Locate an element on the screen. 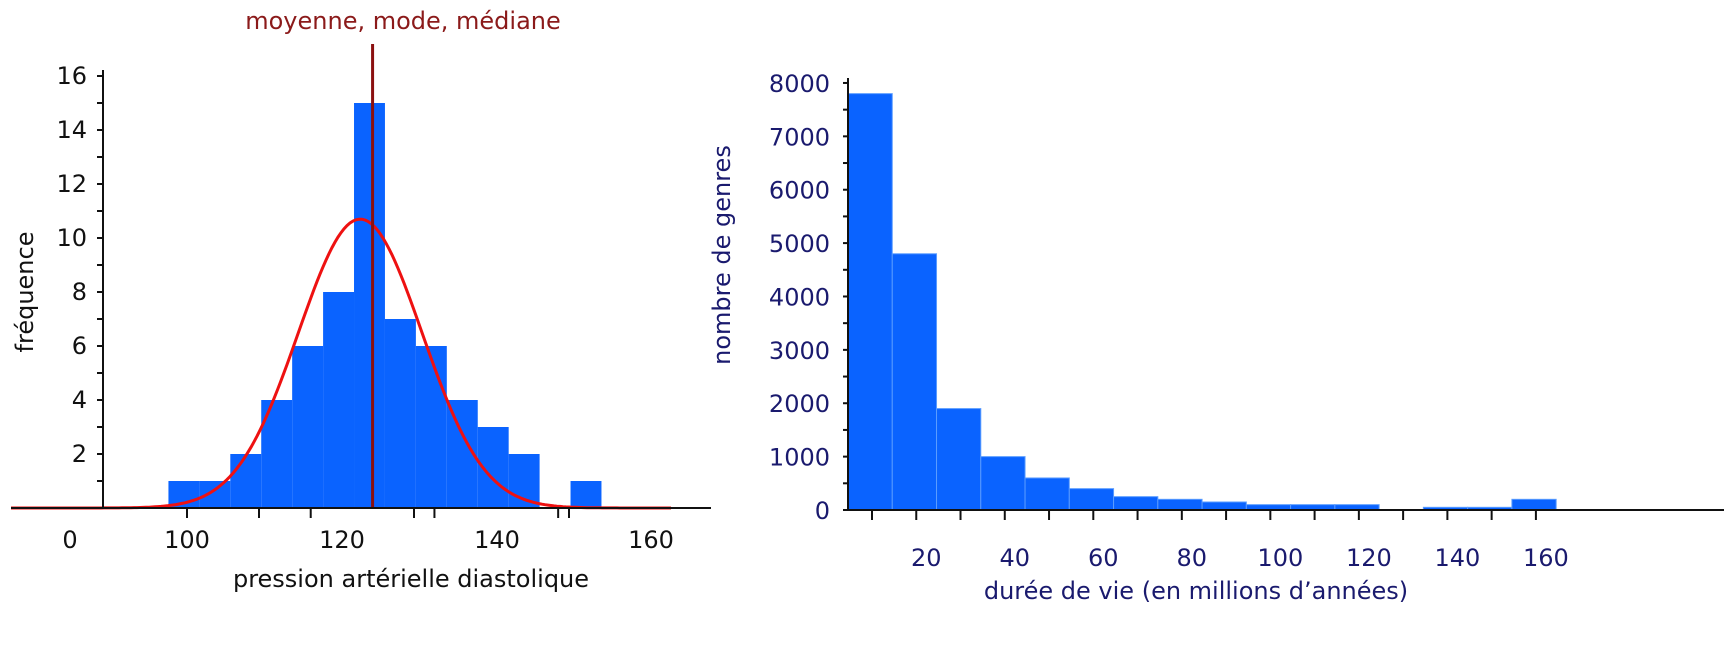  ls-y-tick-label: 6000 is located at coordinates (799, 191).